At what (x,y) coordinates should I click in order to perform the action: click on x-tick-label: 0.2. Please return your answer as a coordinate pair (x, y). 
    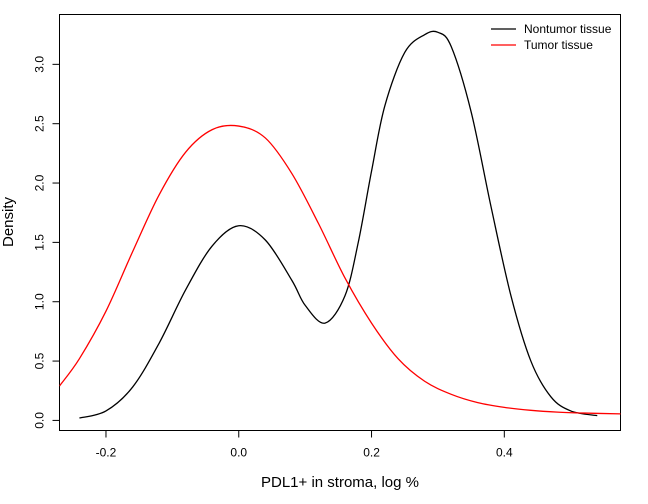
    Looking at the image, I should click on (371, 453).